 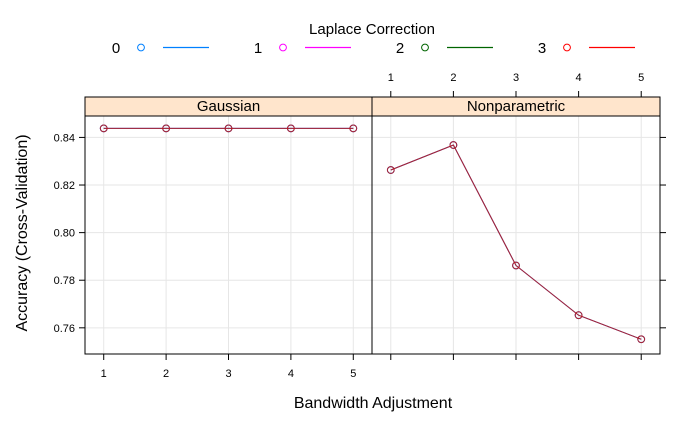 I want to click on y-axis-label: Accuracy (Cross-Validation), so click(x=22, y=232).